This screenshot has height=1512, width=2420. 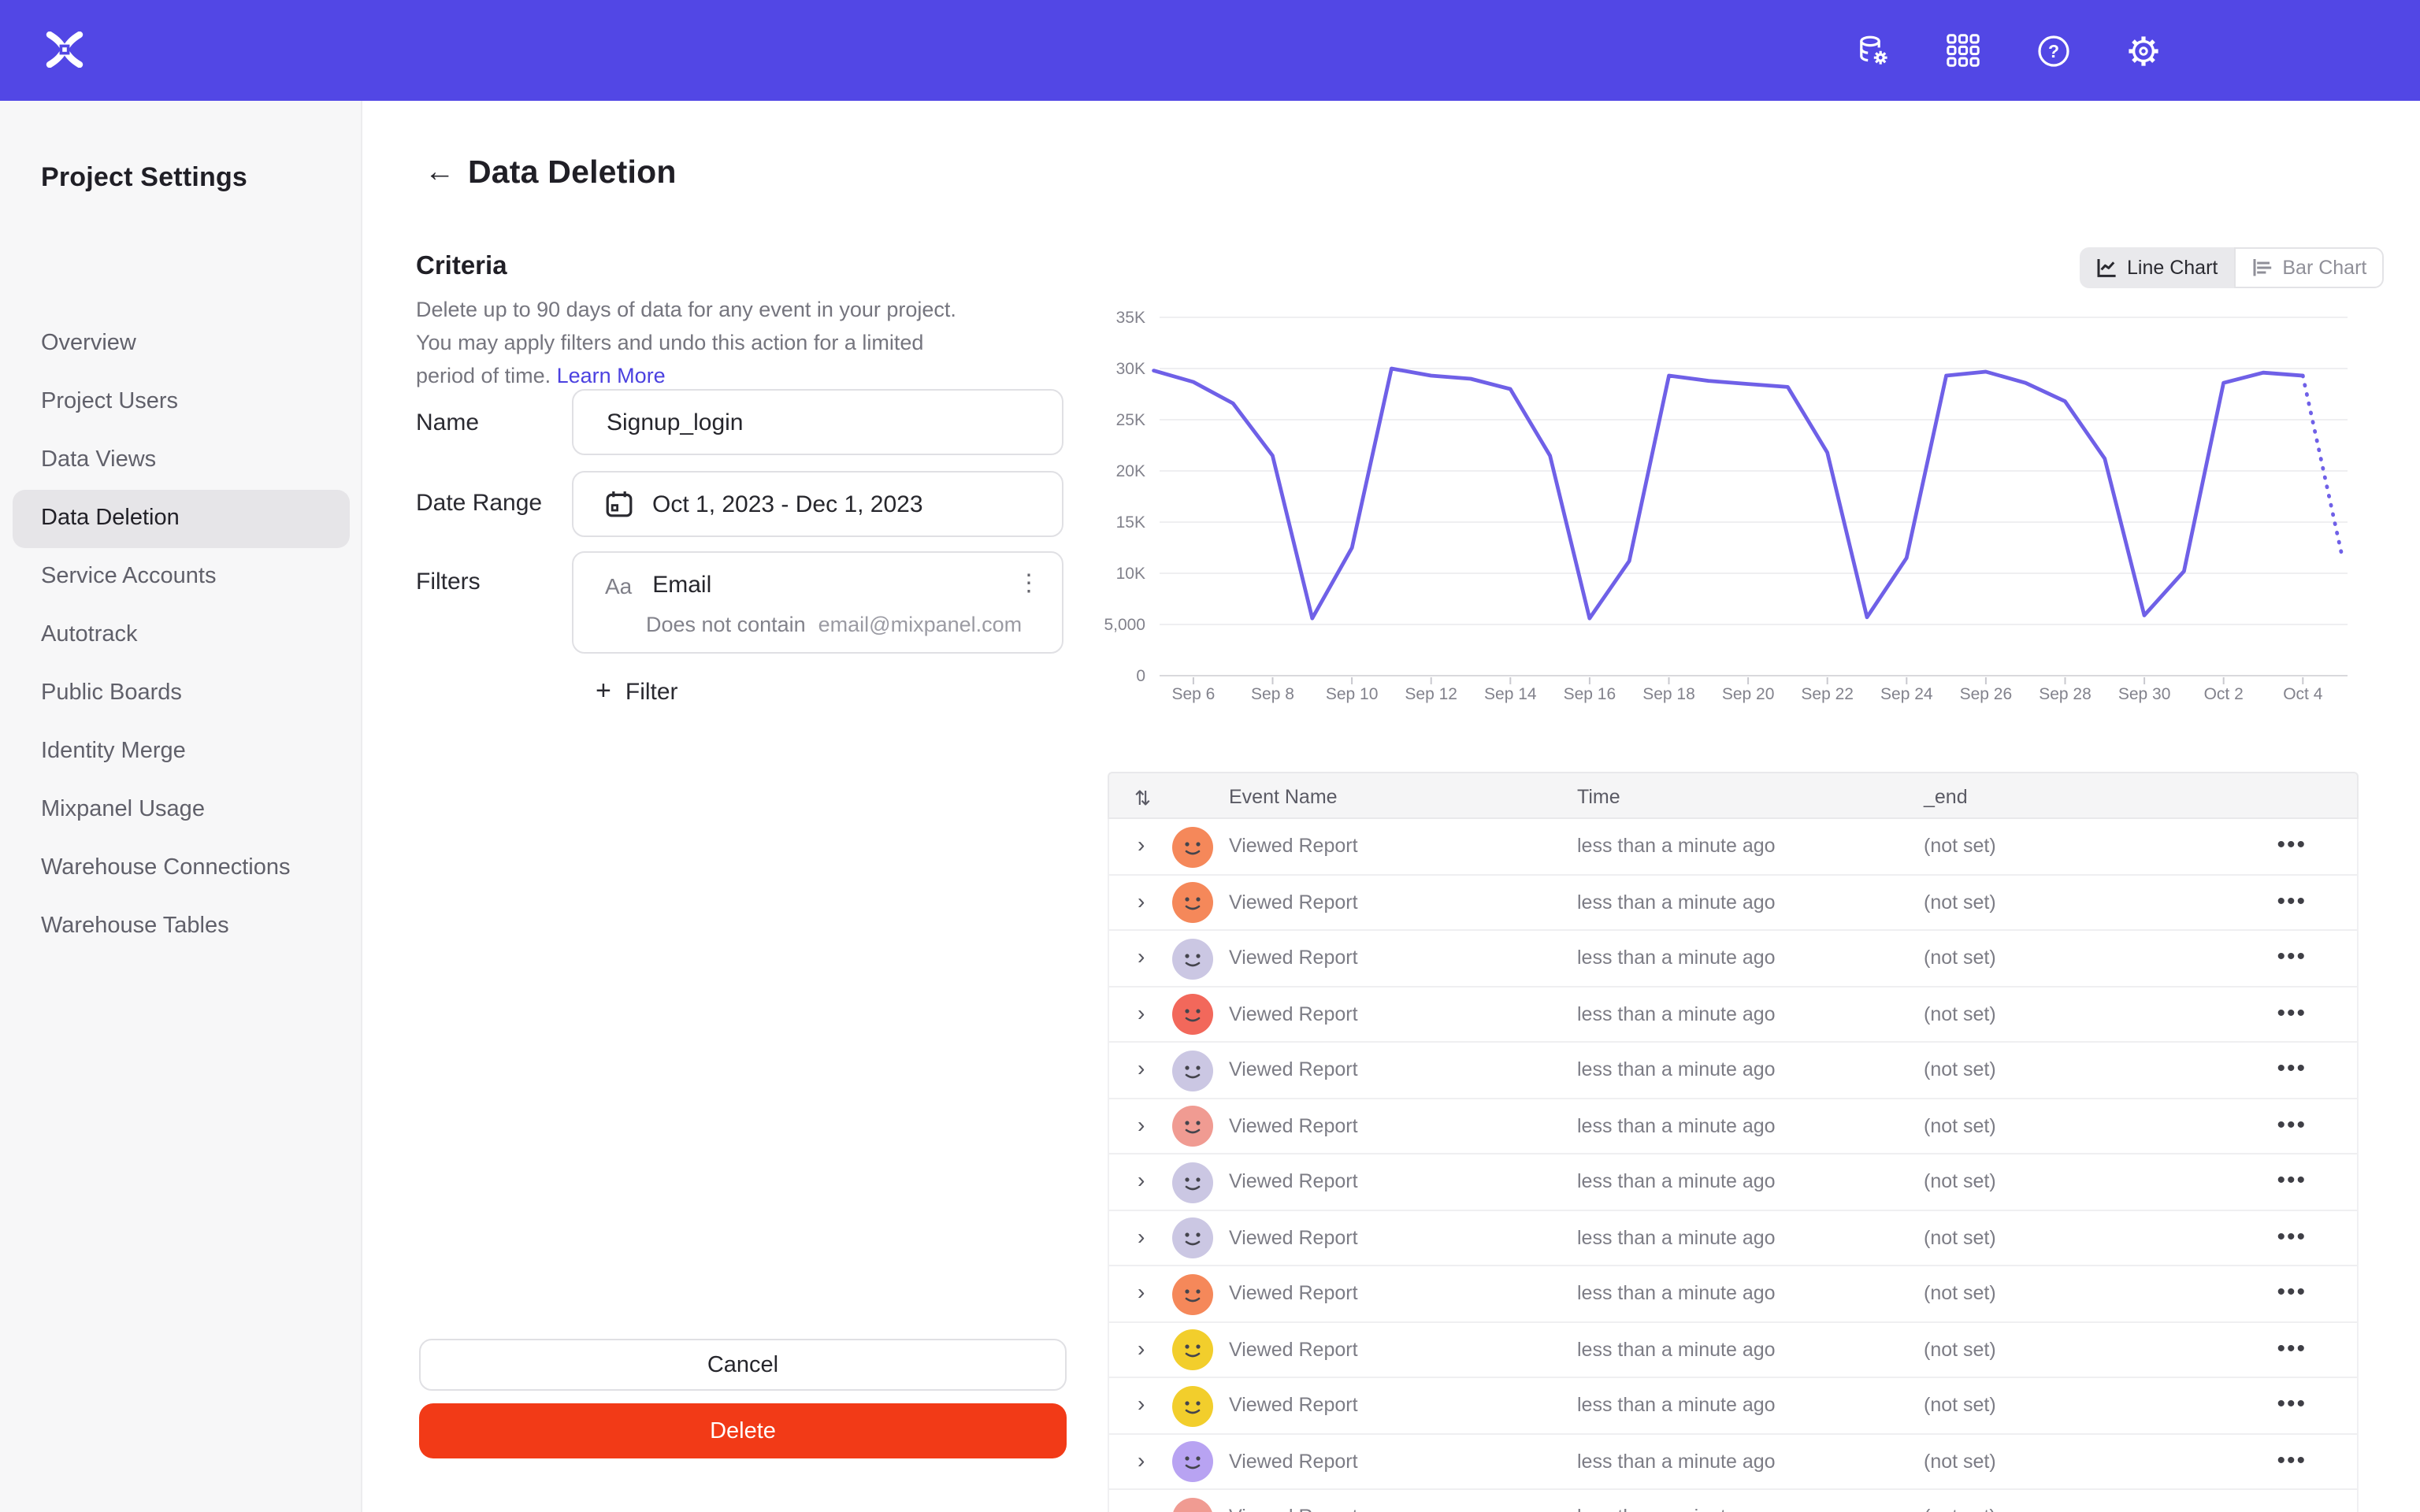 I want to click on date-range-label: Date Range, so click(x=479, y=503).